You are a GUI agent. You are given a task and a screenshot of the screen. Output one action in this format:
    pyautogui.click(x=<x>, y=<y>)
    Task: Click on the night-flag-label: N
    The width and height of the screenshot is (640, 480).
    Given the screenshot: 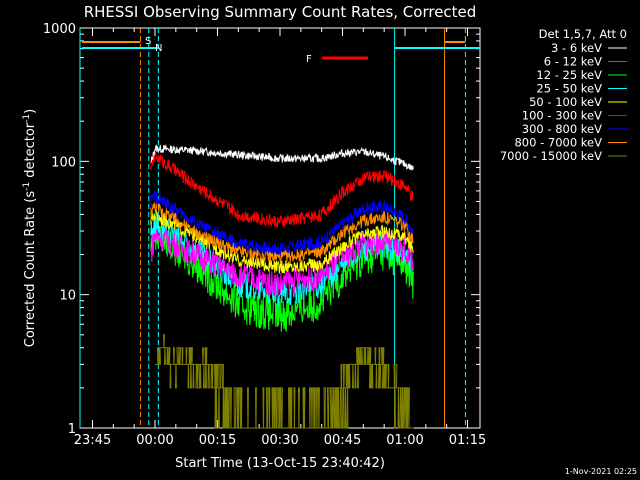 What is the action you would take?
    pyautogui.click(x=158, y=48)
    